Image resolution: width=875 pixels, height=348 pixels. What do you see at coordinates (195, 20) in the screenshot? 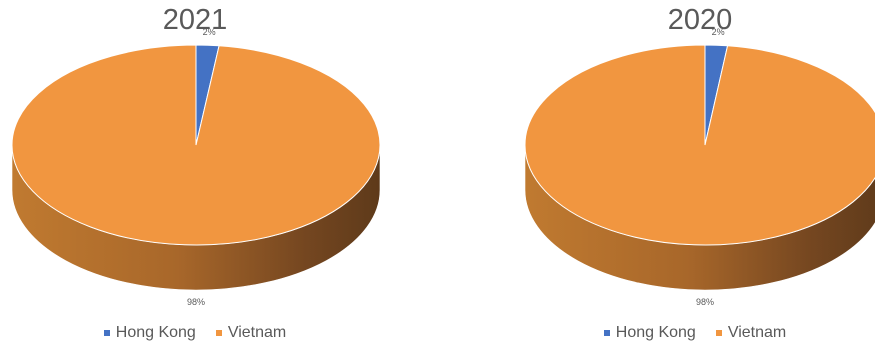
I see `chart-title: 2021` at bounding box center [195, 20].